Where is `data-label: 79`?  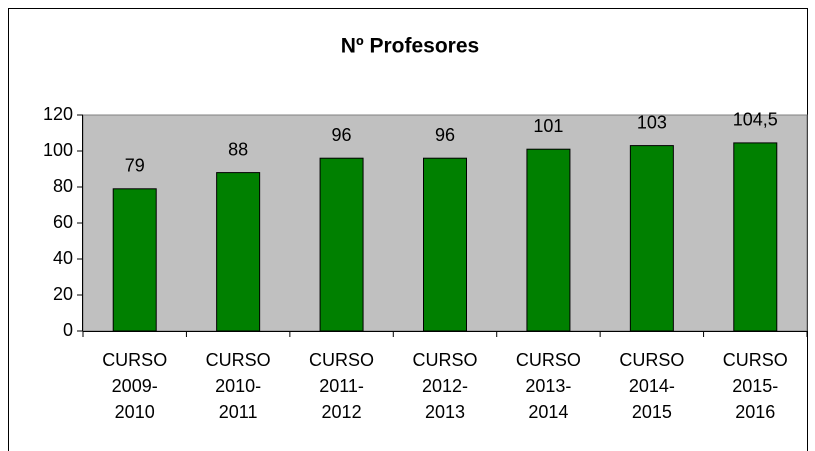 data-label: 79 is located at coordinates (135, 166).